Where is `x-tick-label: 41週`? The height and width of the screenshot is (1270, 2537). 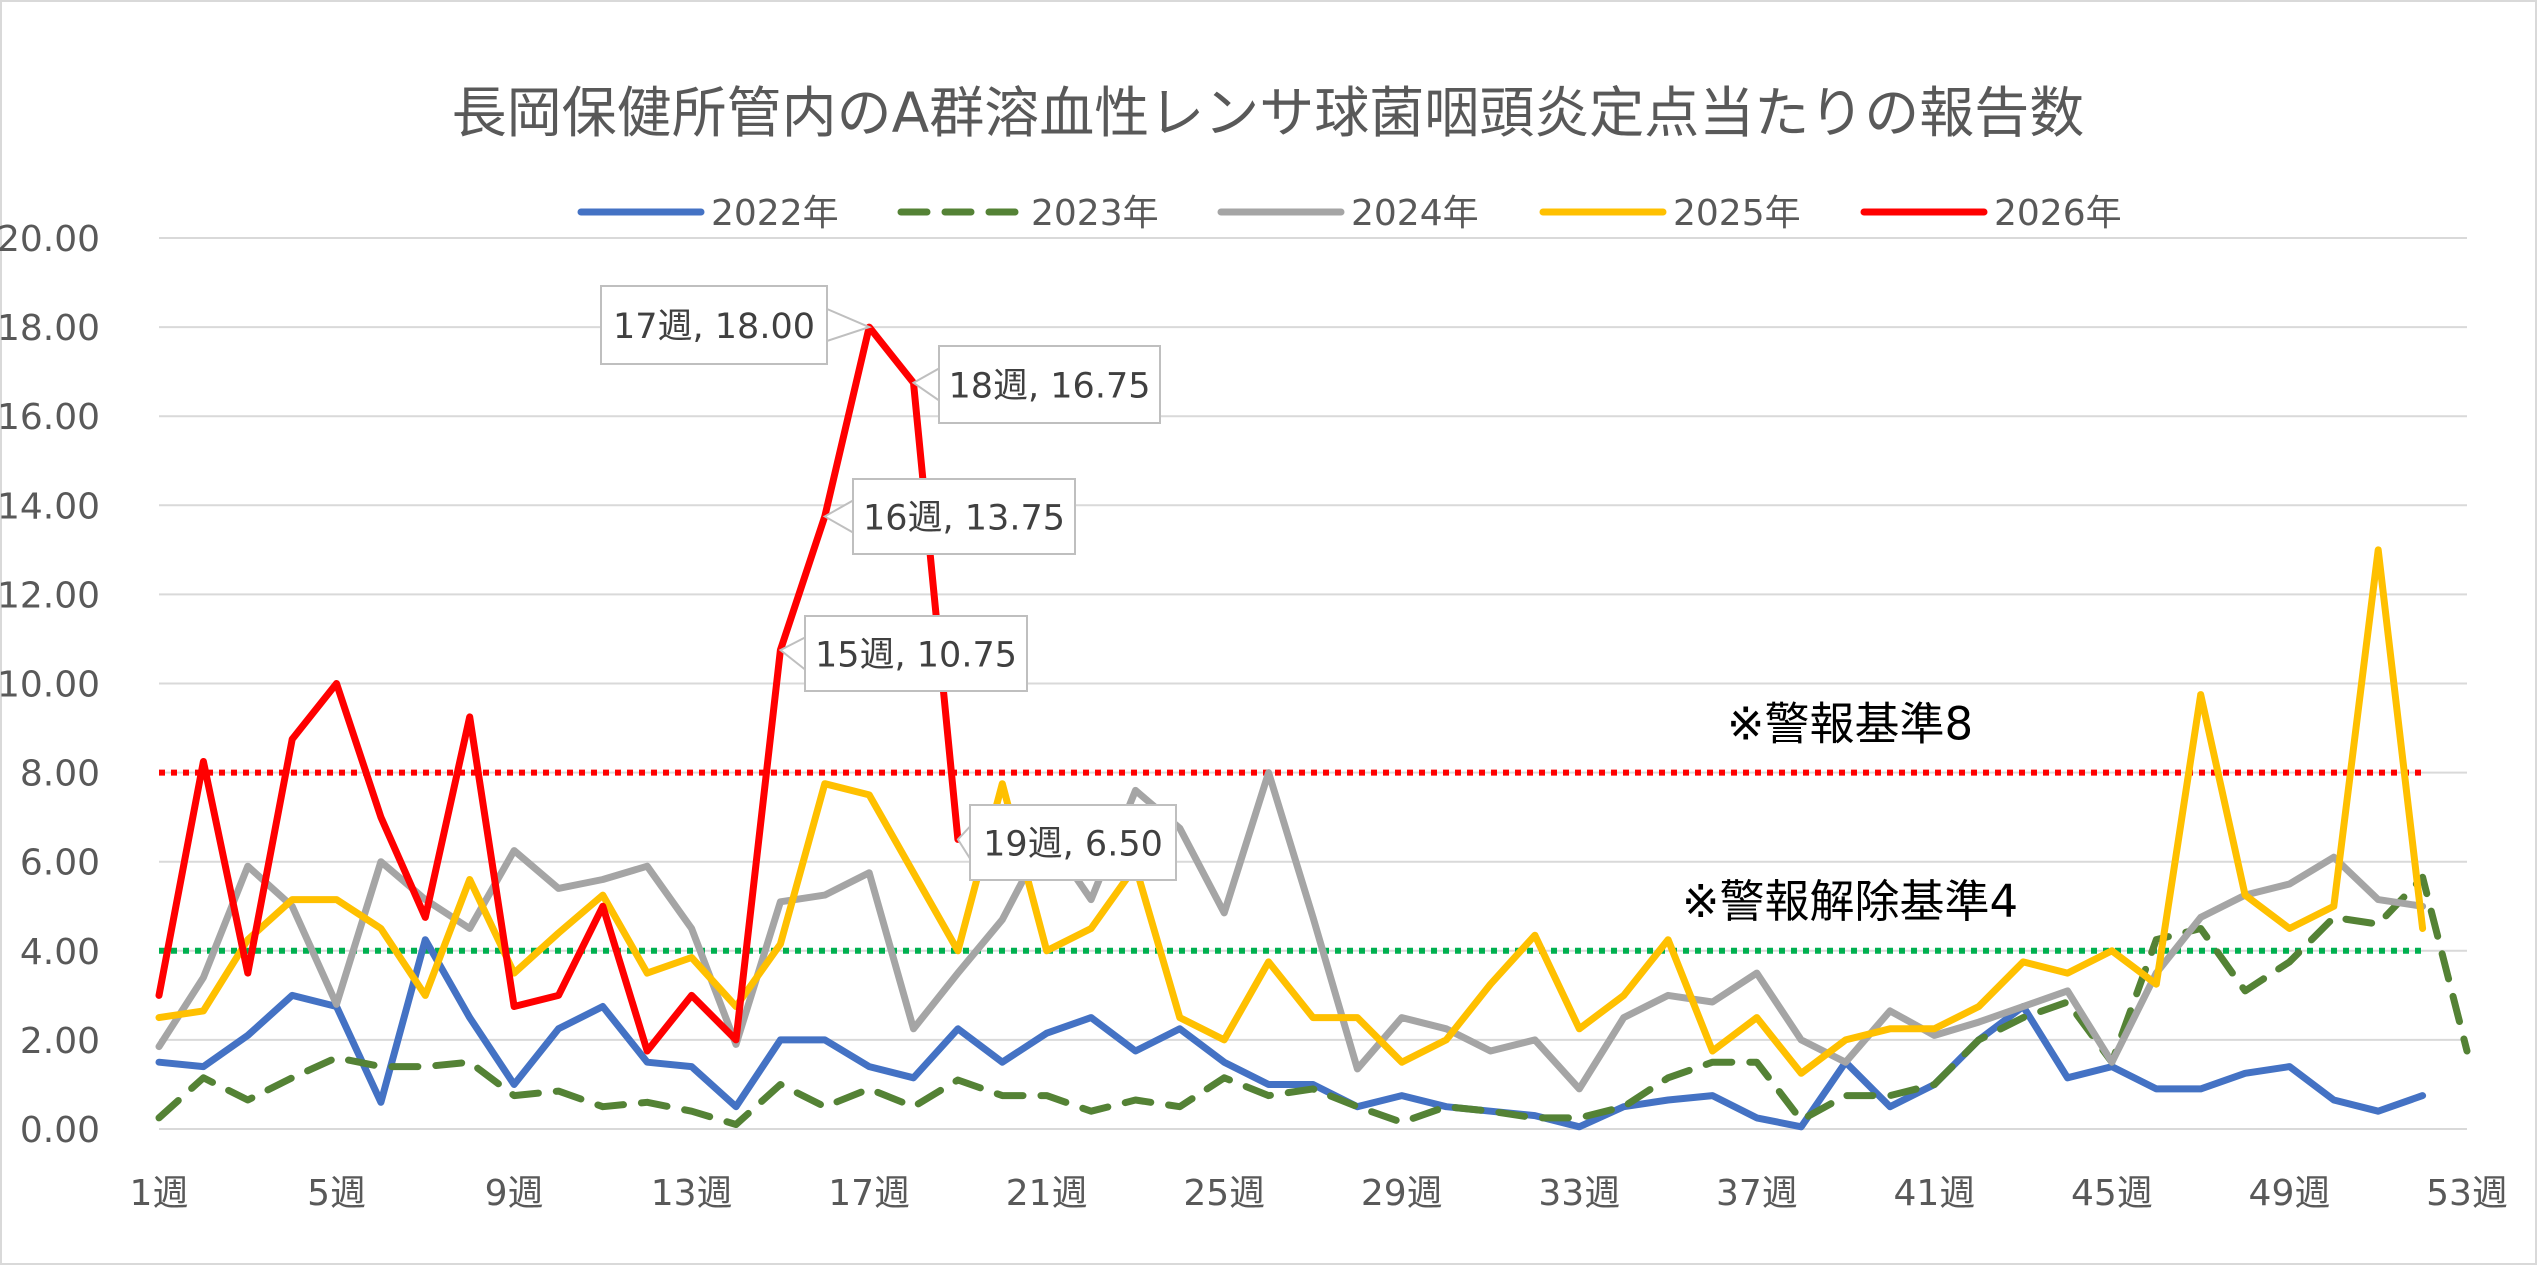 x-tick-label: 41週 is located at coordinates (1934, 1193).